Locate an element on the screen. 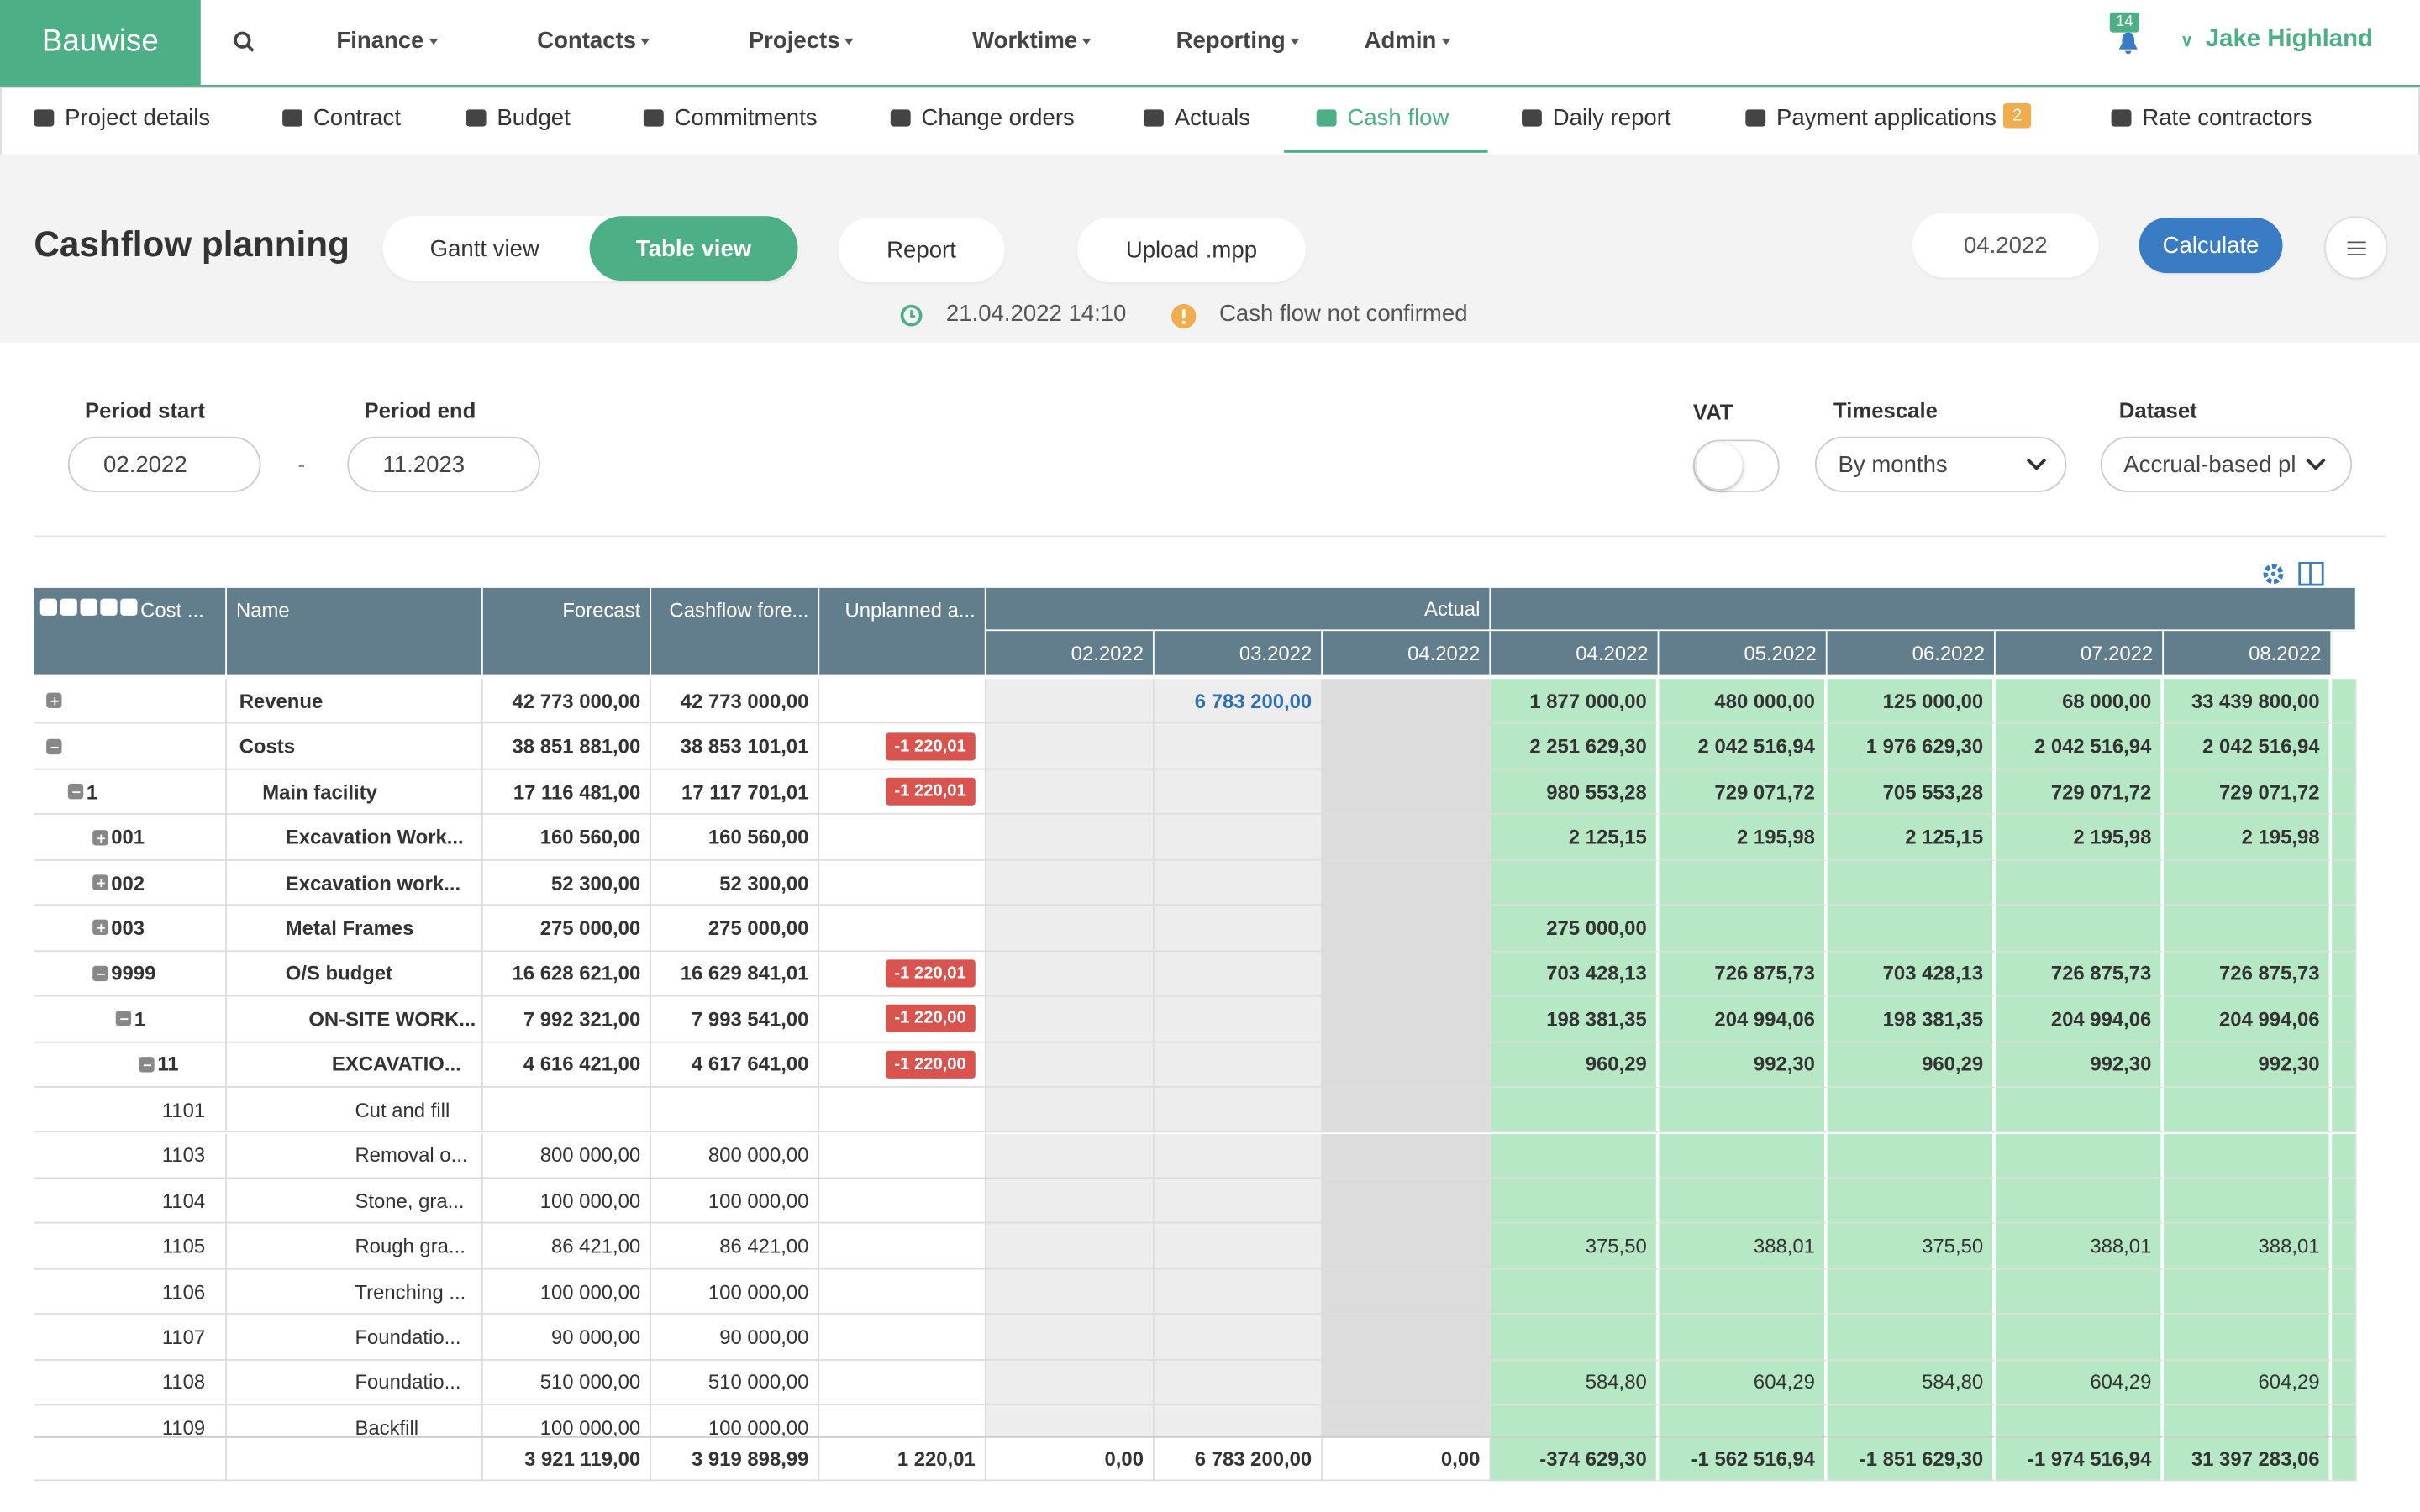 The height and width of the screenshot is (1512, 2420). tab: Payment applications is located at coordinates (1870, 118).